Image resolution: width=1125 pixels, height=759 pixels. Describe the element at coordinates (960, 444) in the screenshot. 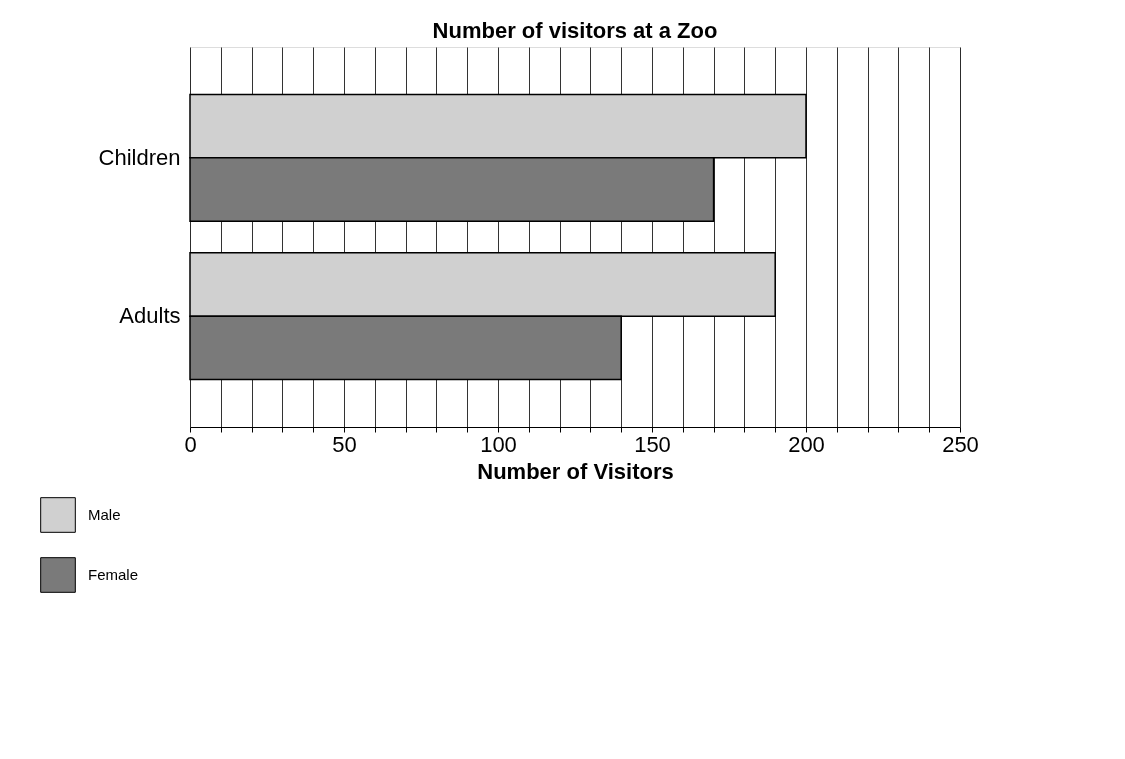

I see `x-tick-label: 250` at that location.